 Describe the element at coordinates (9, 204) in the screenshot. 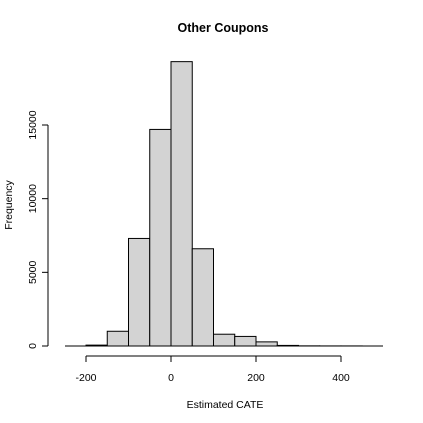

I see `y-axis-label: Frequency` at that location.